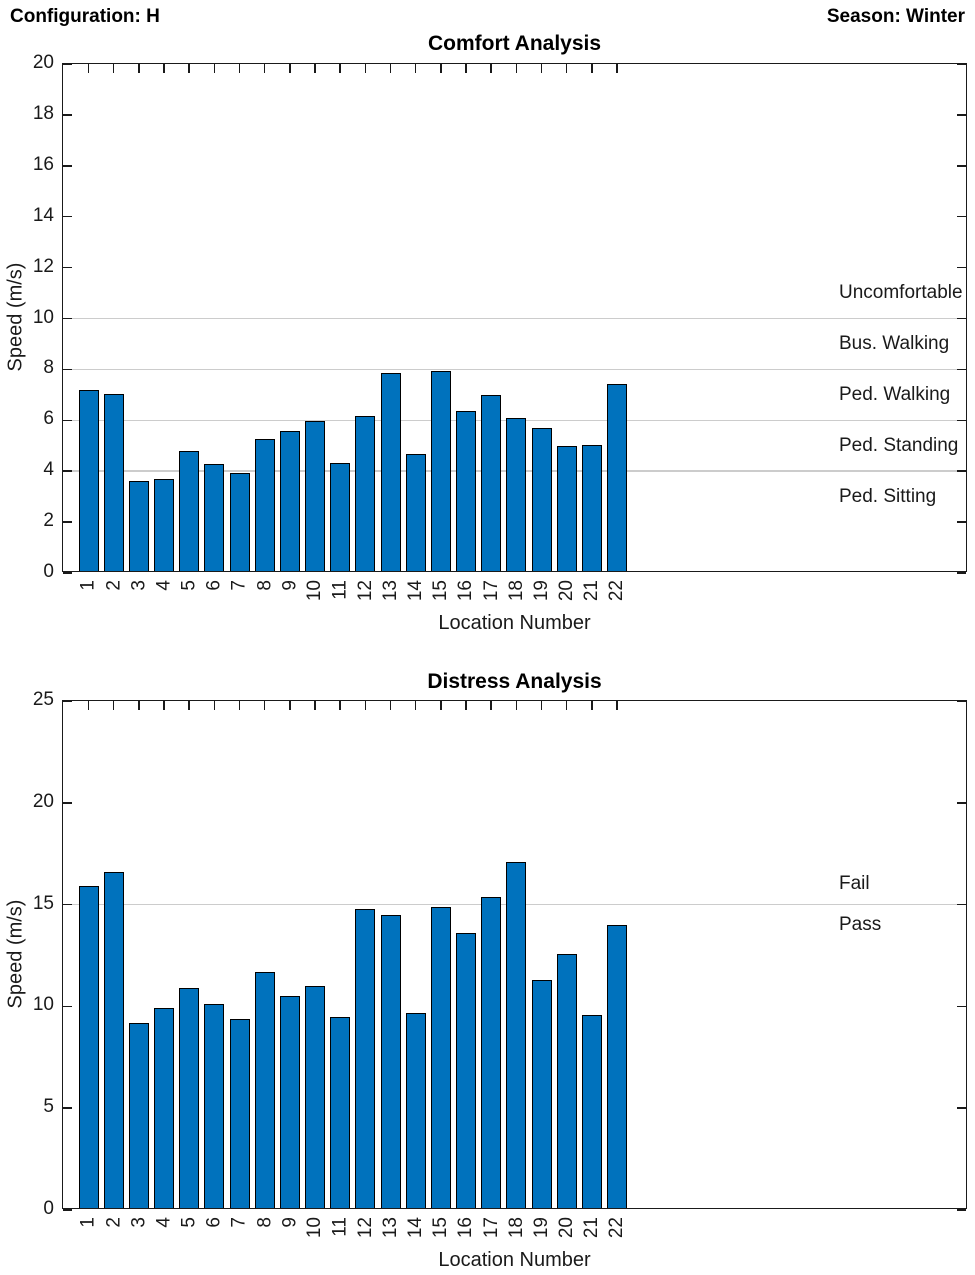  Describe the element at coordinates (441, 1228) in the screenshot. I see `x-tick-label: 15` at that location.